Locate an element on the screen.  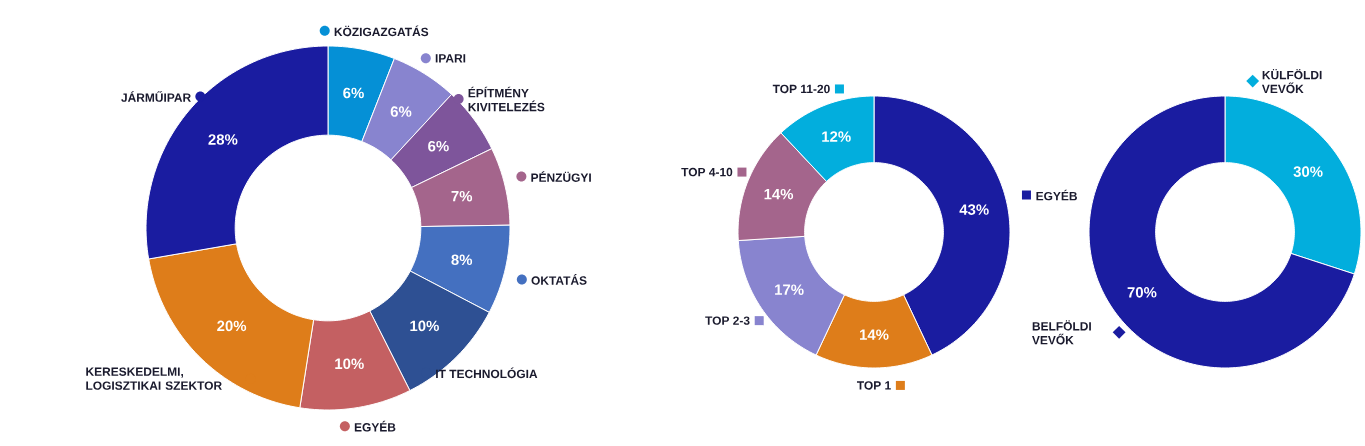
legend-label: KÜLFÖLDI VEVŐK is located at coordinates (1291, 81).